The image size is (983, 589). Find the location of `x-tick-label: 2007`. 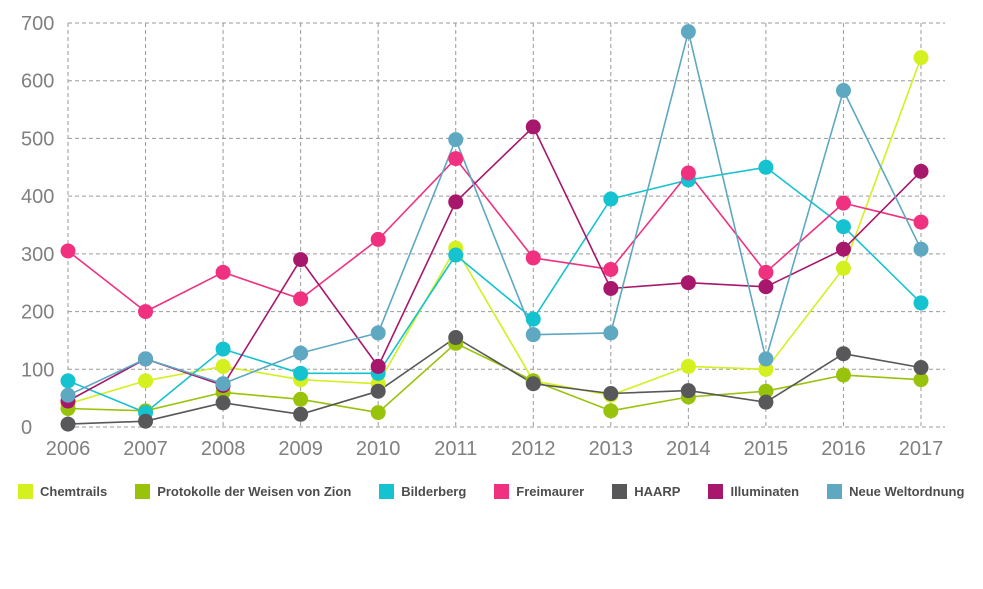

x-tick-label: 2007 is located at coordinates (145, 449).